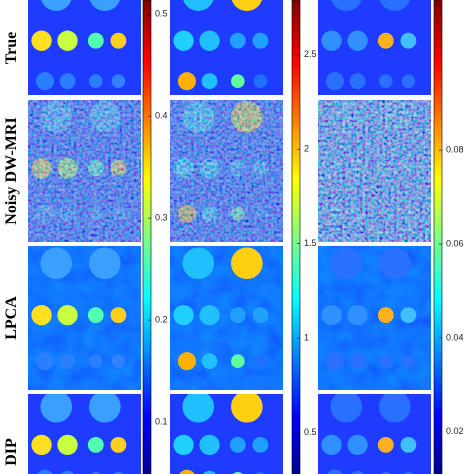  I want to click on tick-label: 0.4, so click(161, 116).